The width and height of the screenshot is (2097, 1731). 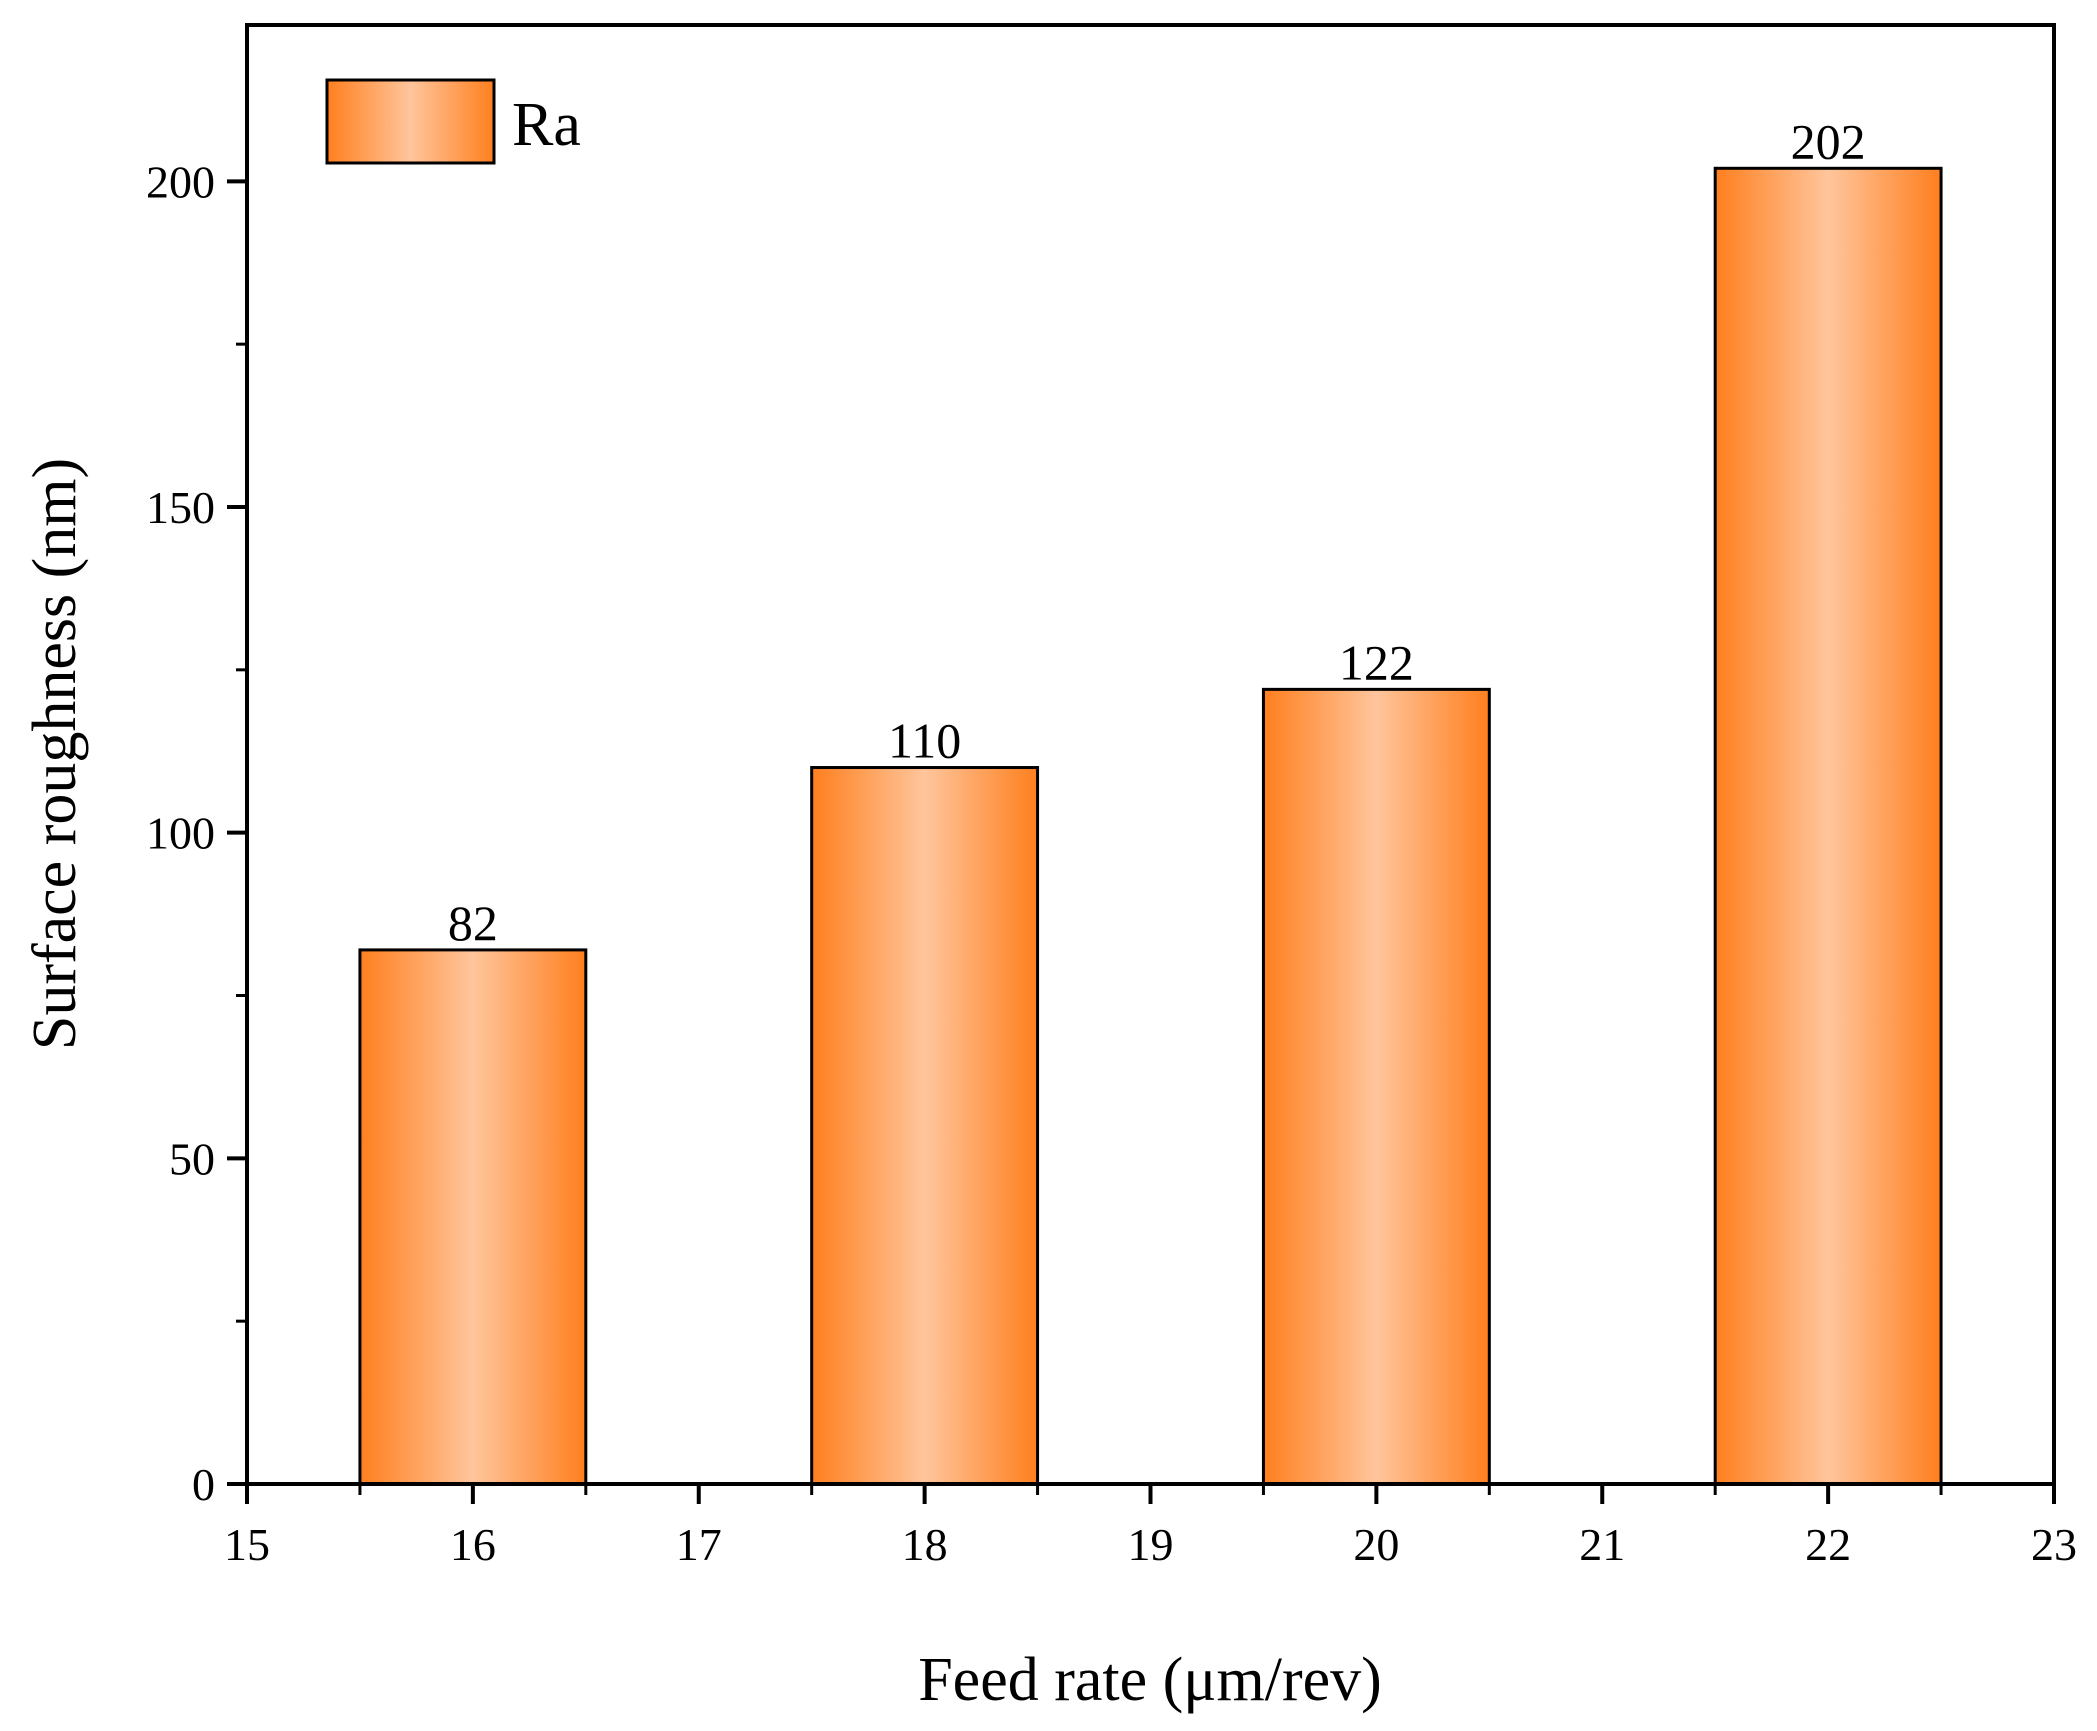 What do you see at coordinates (473, 1544) in the screenshot?
I see `x-tick-label: 16` at bounding box center [473, 1544].